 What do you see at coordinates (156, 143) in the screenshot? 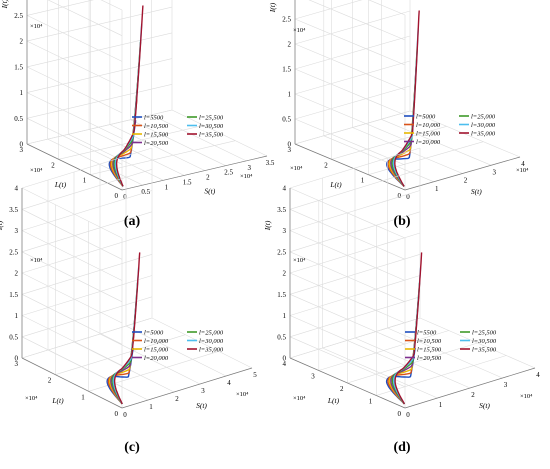
I see `legend-entry: l=20,500` at bounding box center [156, 143].